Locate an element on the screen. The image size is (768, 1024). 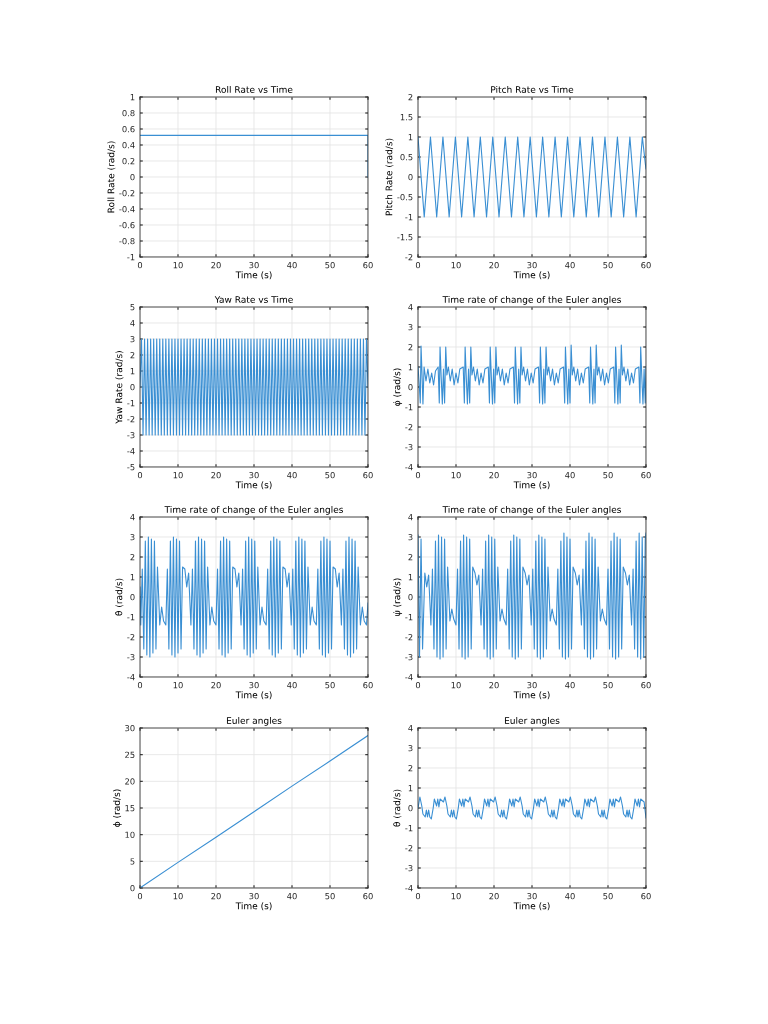
y-tick-label: 20 is located at coordinates (130, 781).